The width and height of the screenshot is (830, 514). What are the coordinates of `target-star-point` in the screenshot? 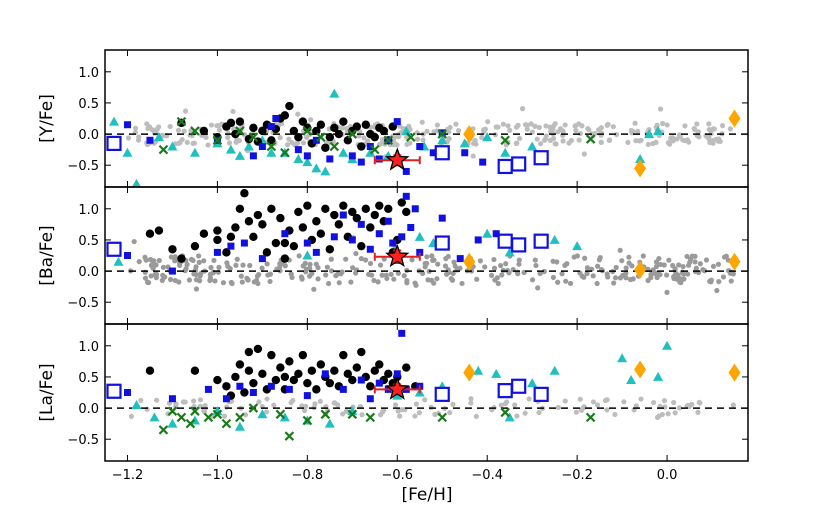 It's located at (397, 159).